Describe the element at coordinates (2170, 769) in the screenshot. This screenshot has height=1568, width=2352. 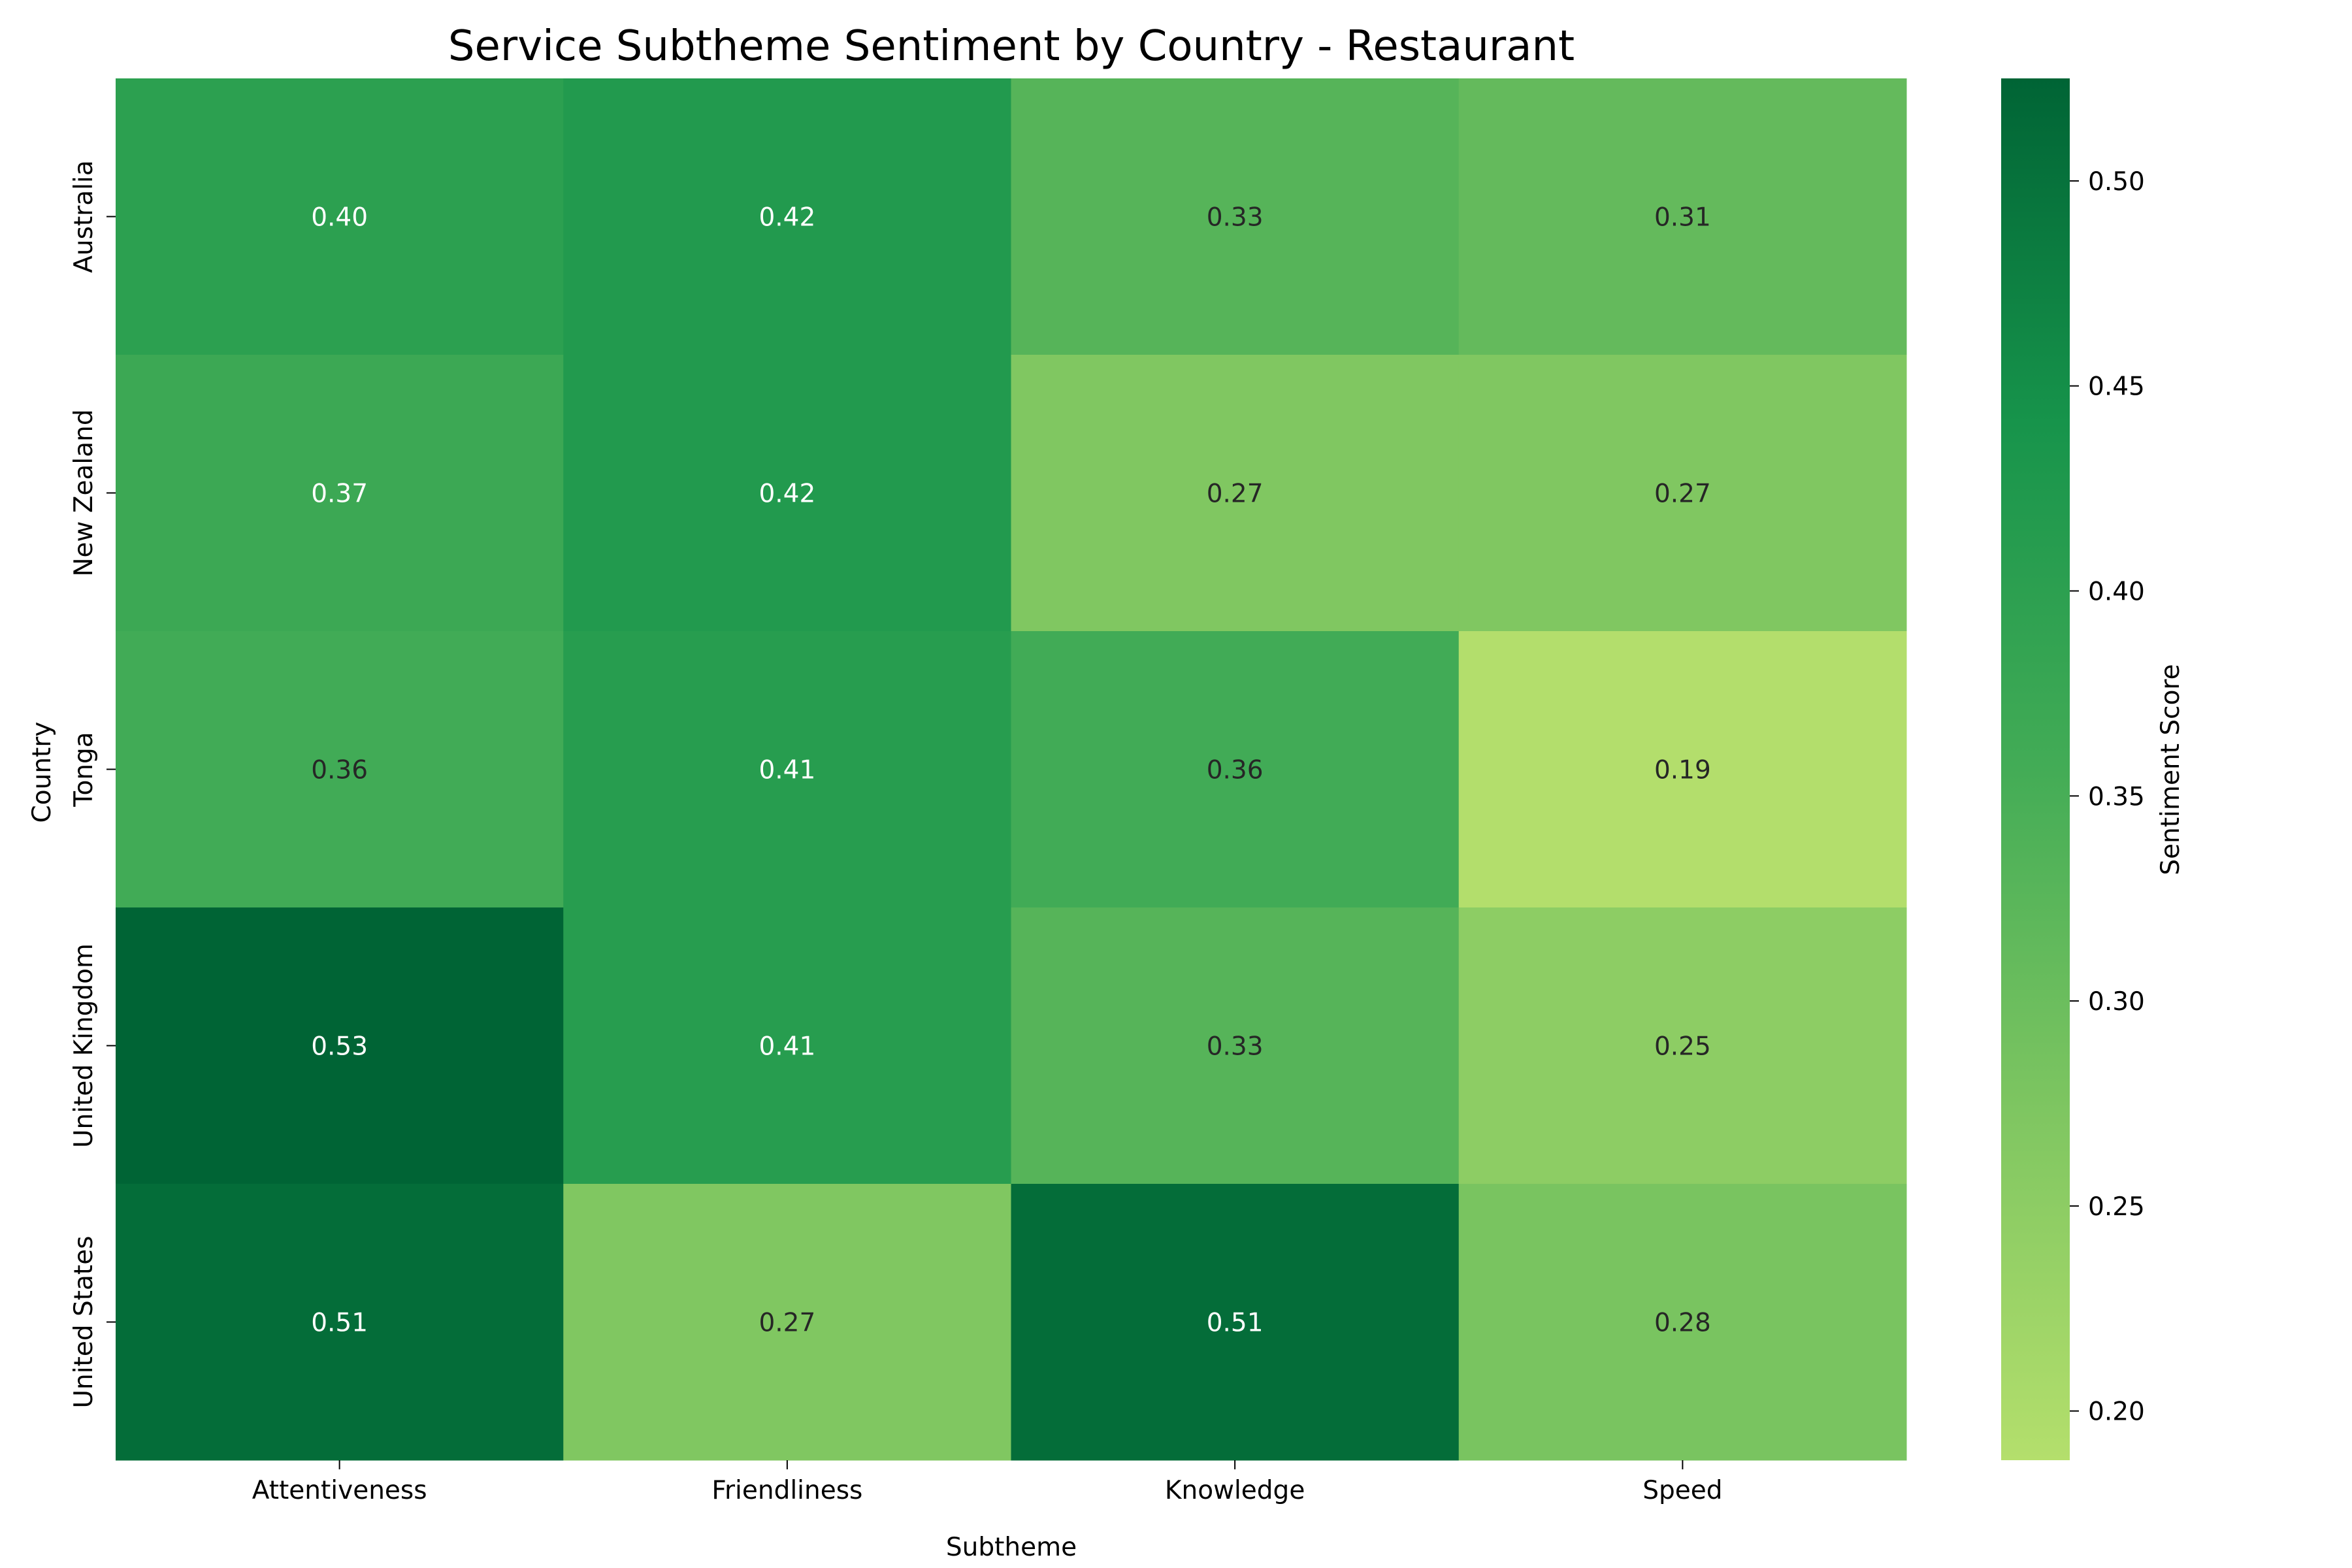
I see `colorbar-label: Sentiment Score` at that location.